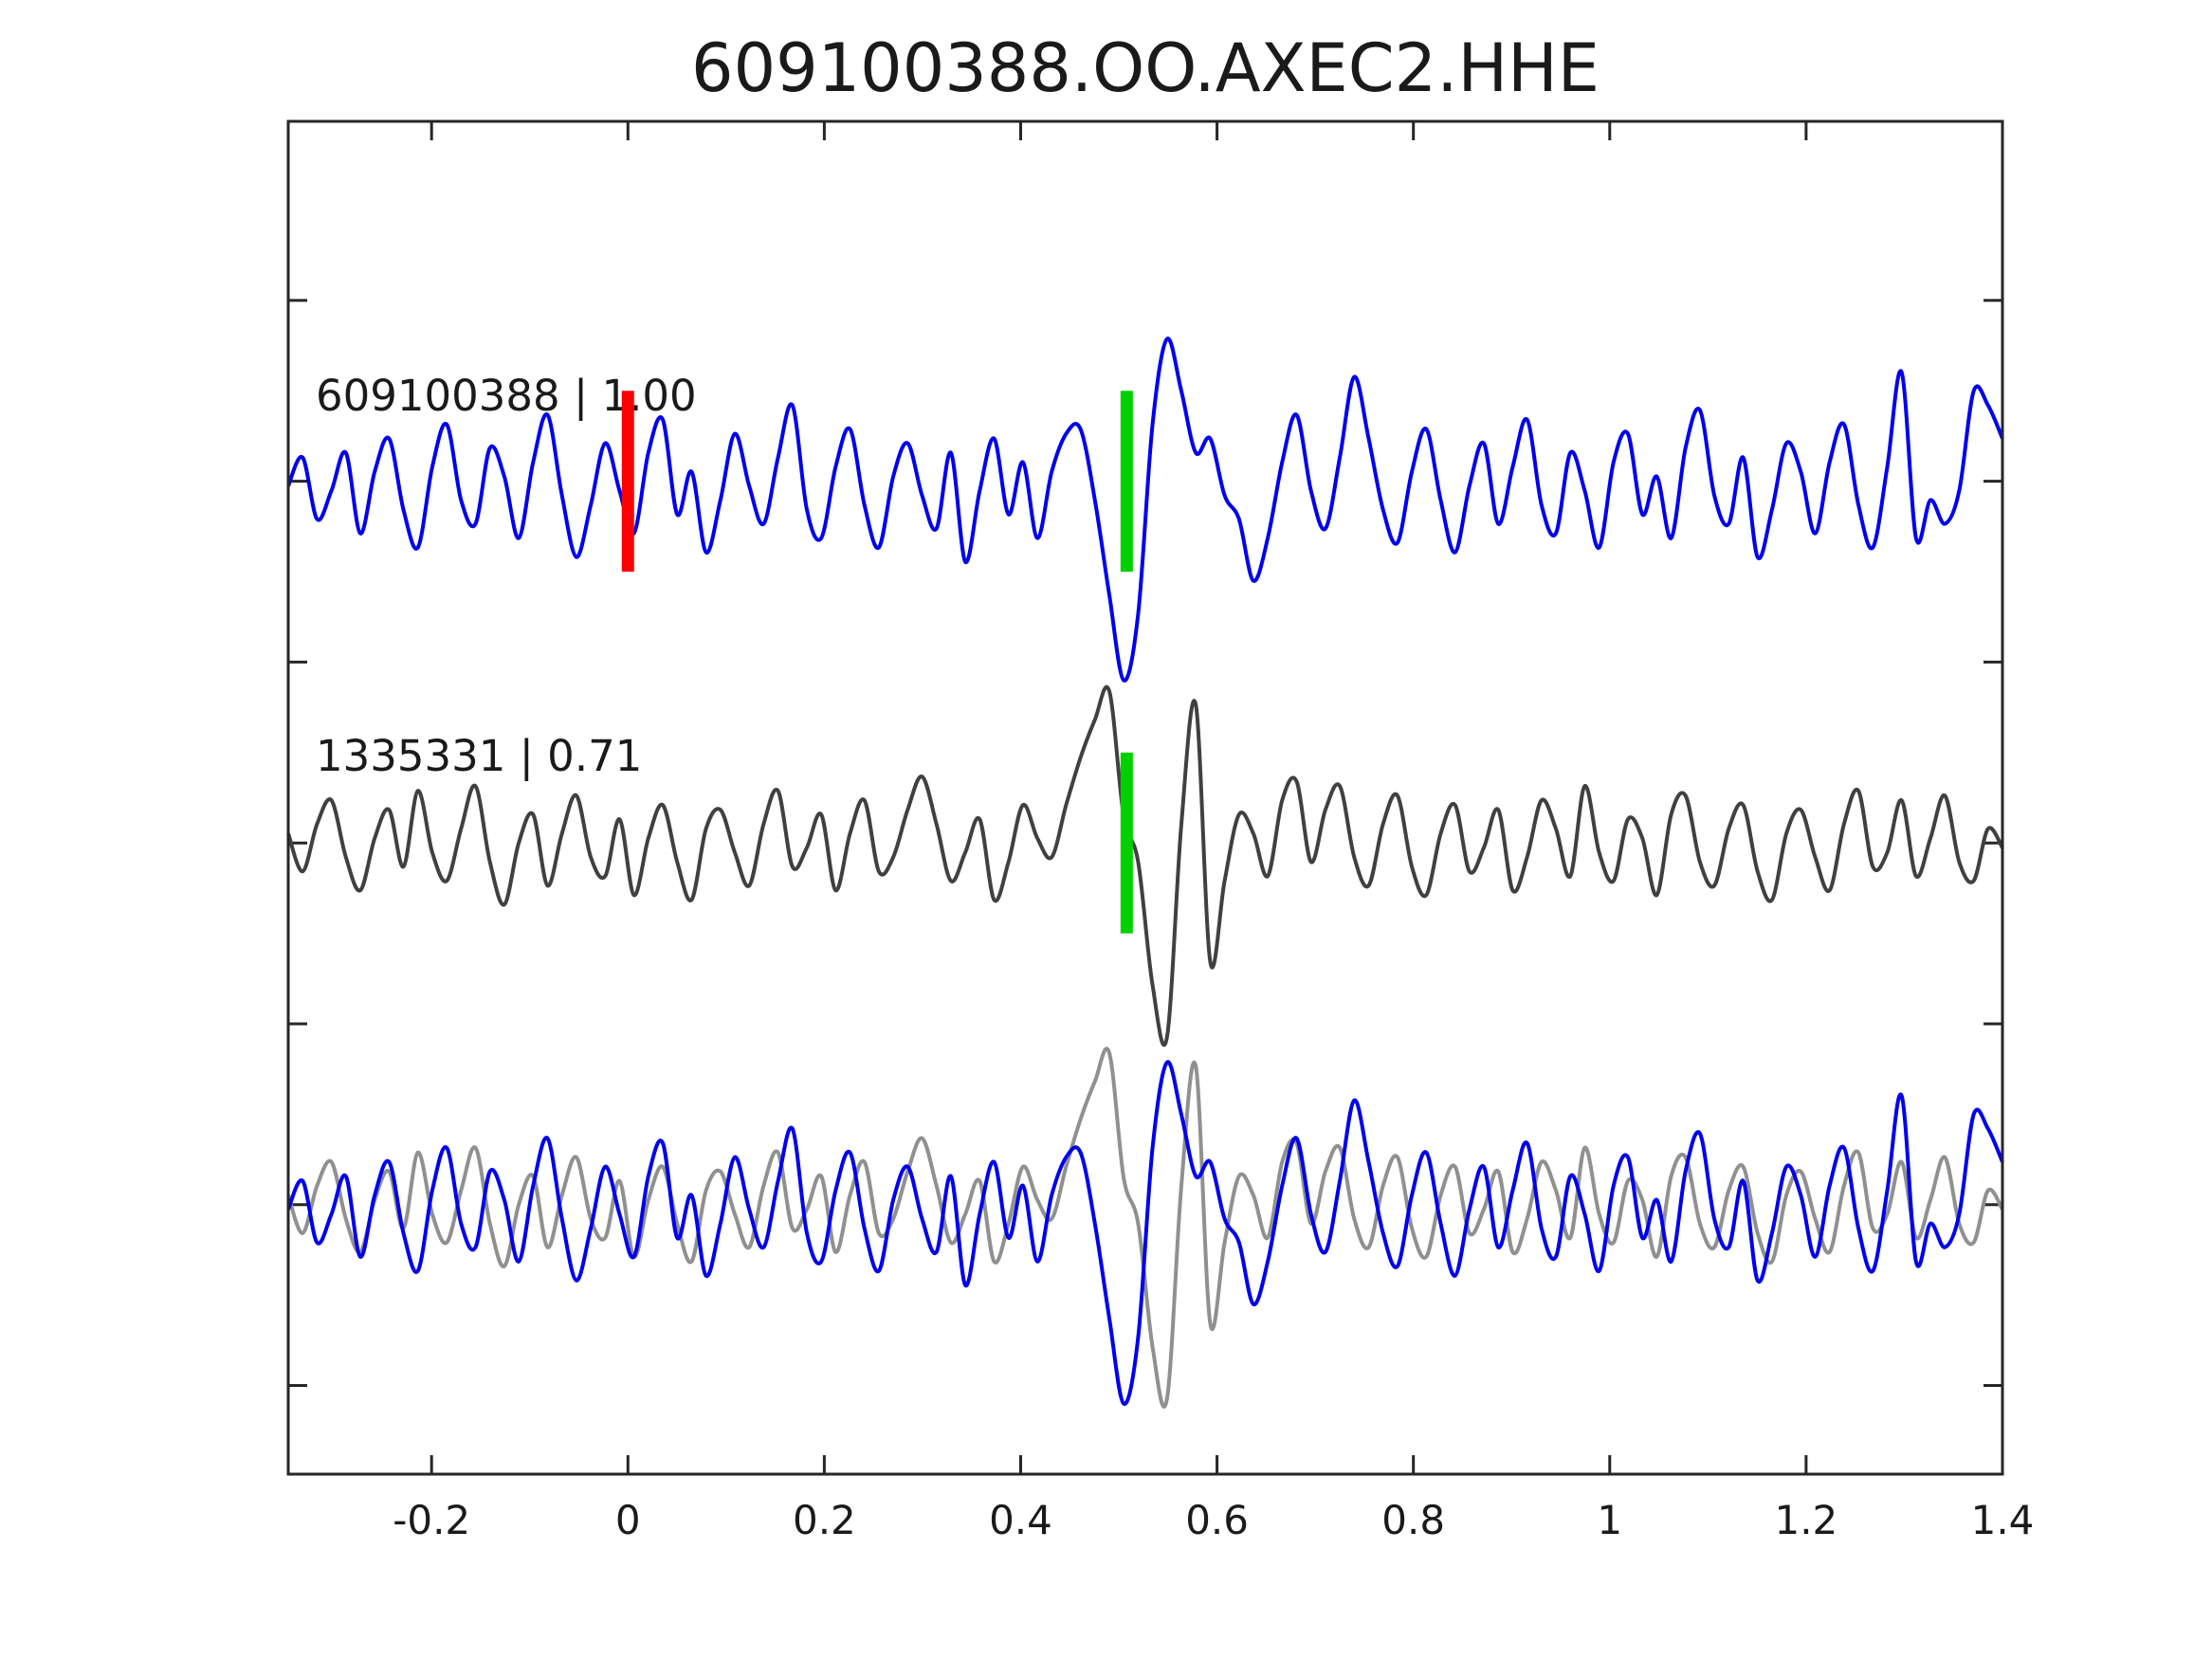 Image resolution: width=2212 pixels, height=1659 pixels. Describe the element at coordinates (1217, 1520) in the screenshot. I see `x-tick-label: 0.6` at that location.